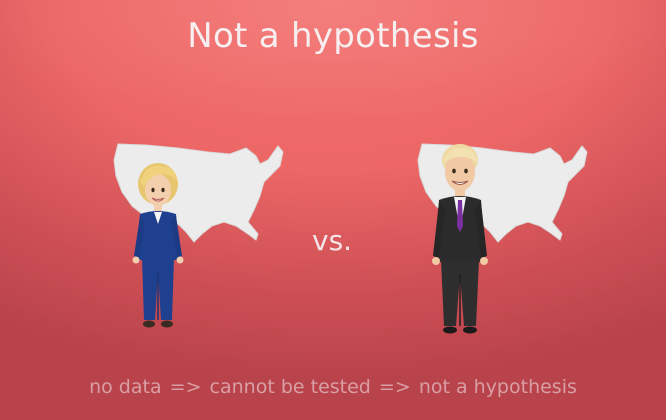  What do you see at coordinates (497, 387) in the screenshot?
I see `statement-not-a-hypothesis: not a hypothesis` at bounding box center [497, 387].